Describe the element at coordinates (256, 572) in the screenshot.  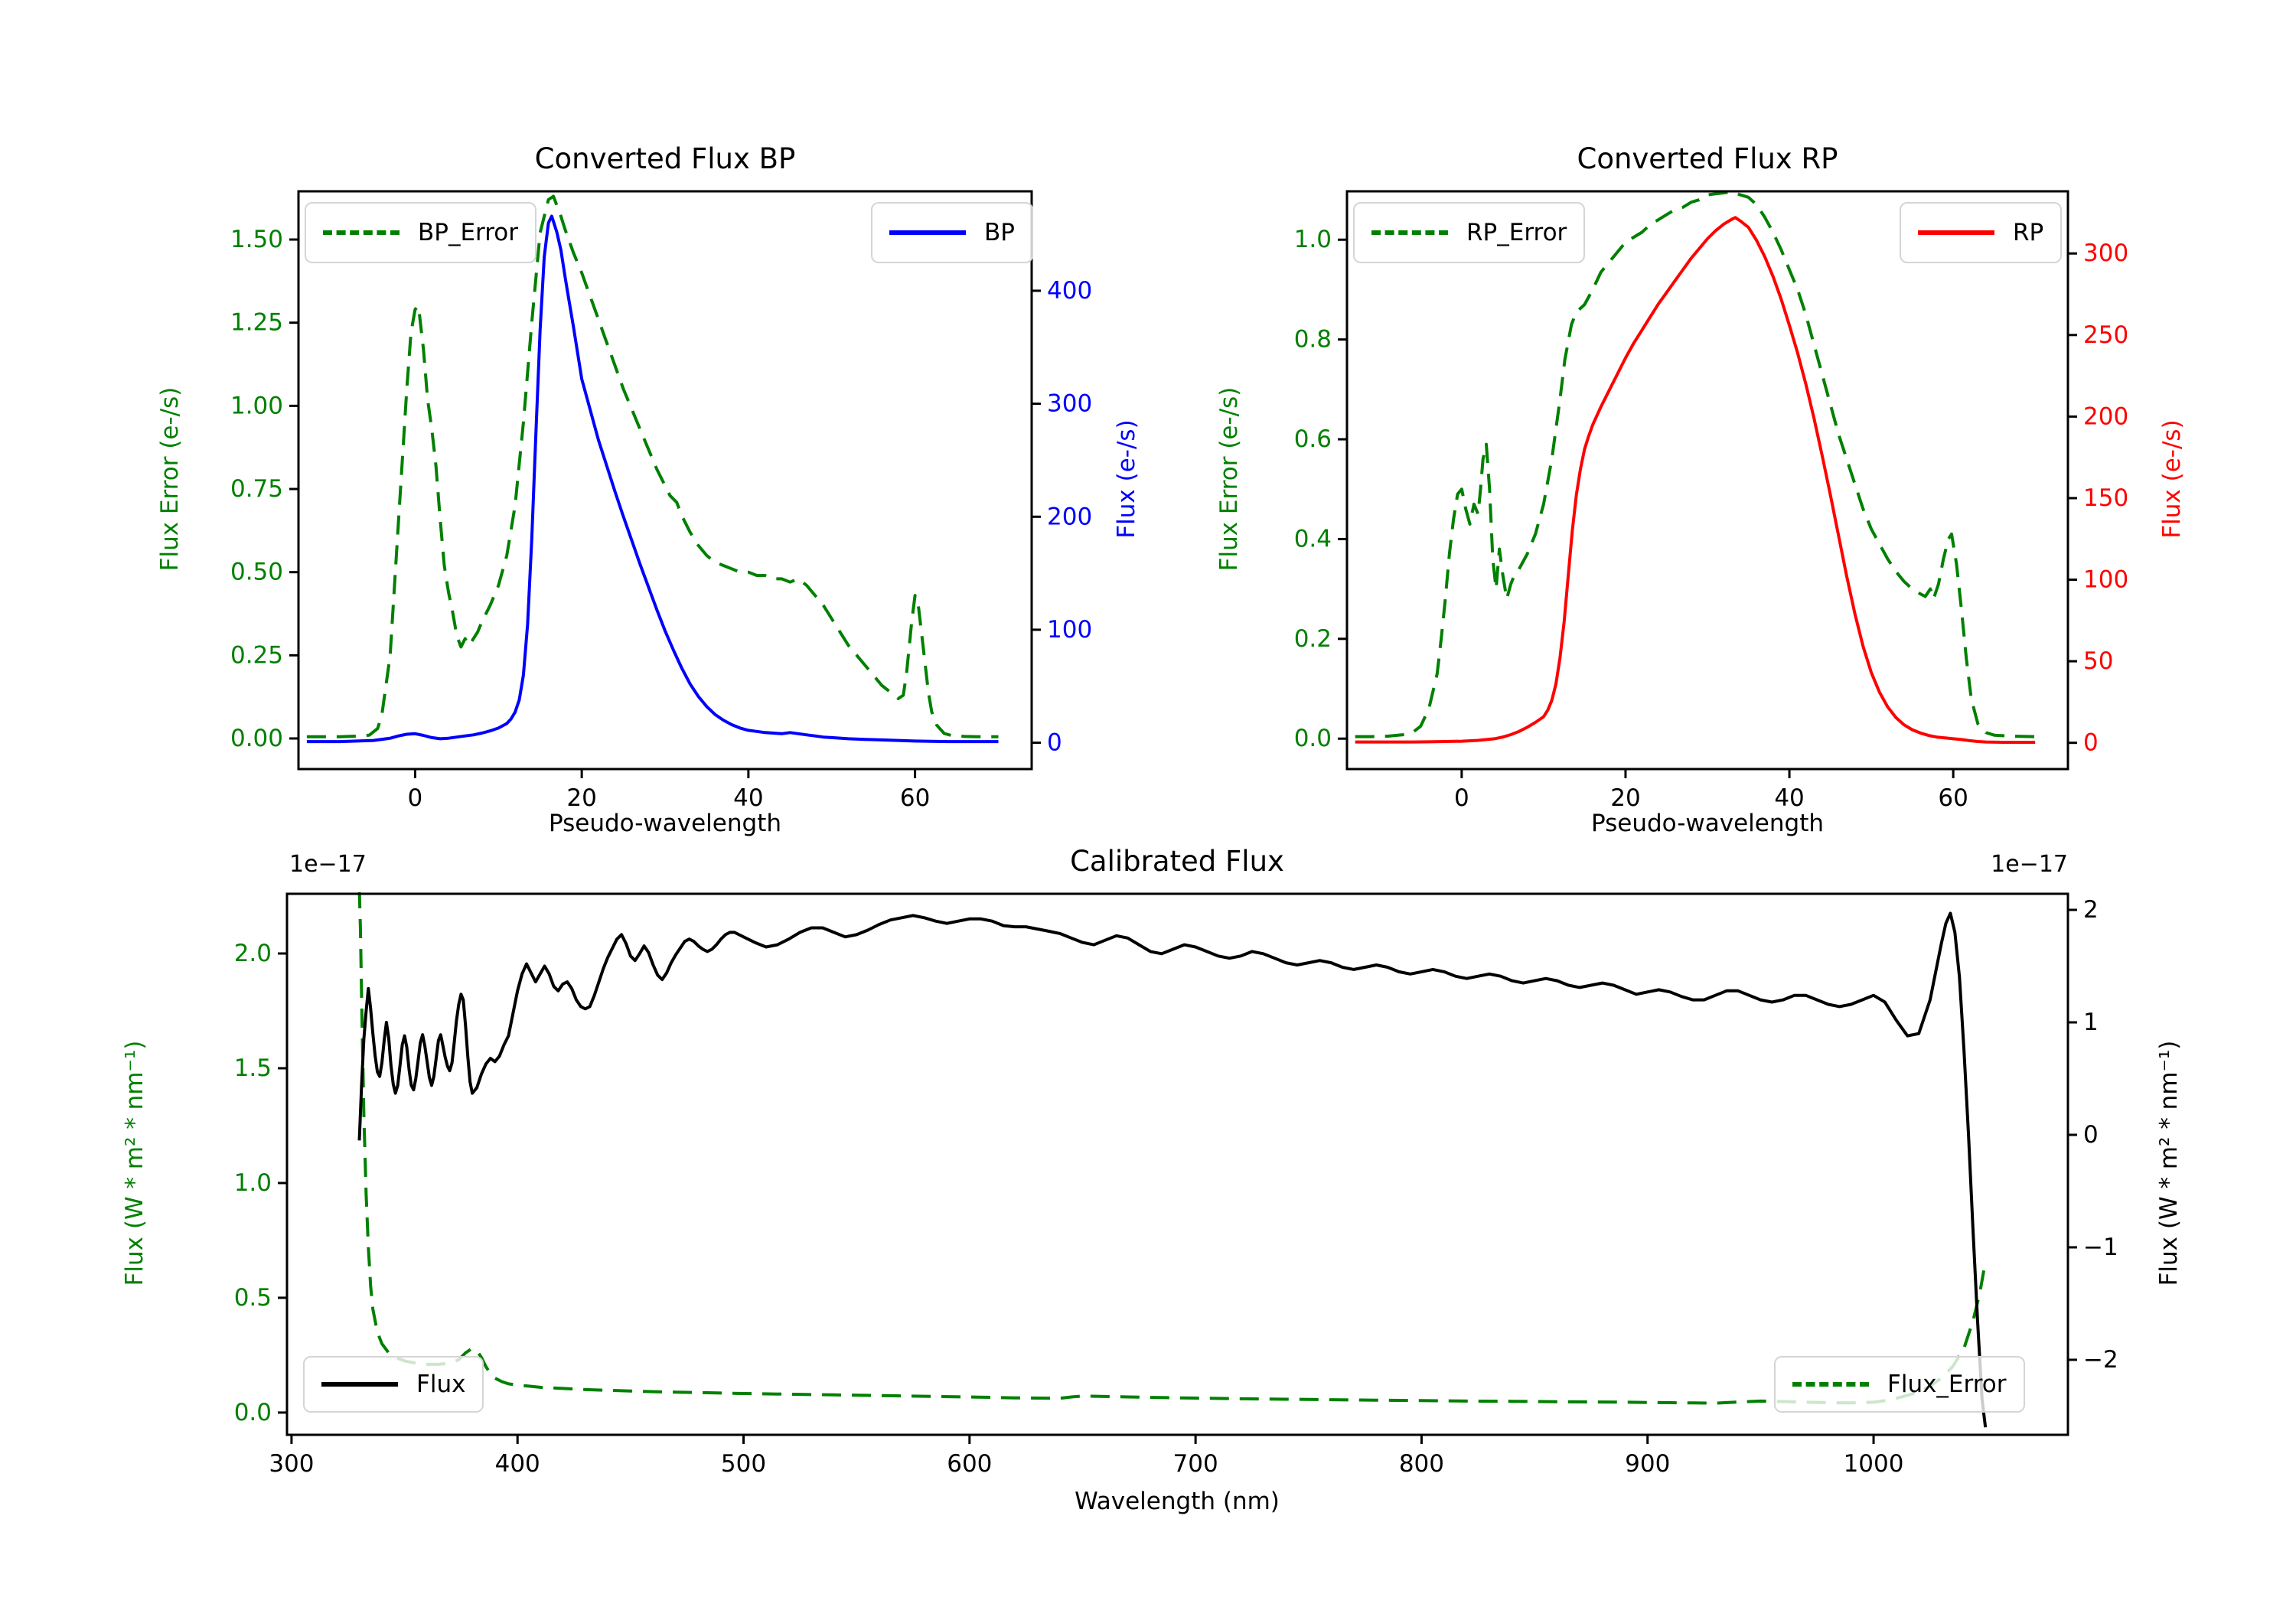
I see `y-tick-label: 0.50` at that location.